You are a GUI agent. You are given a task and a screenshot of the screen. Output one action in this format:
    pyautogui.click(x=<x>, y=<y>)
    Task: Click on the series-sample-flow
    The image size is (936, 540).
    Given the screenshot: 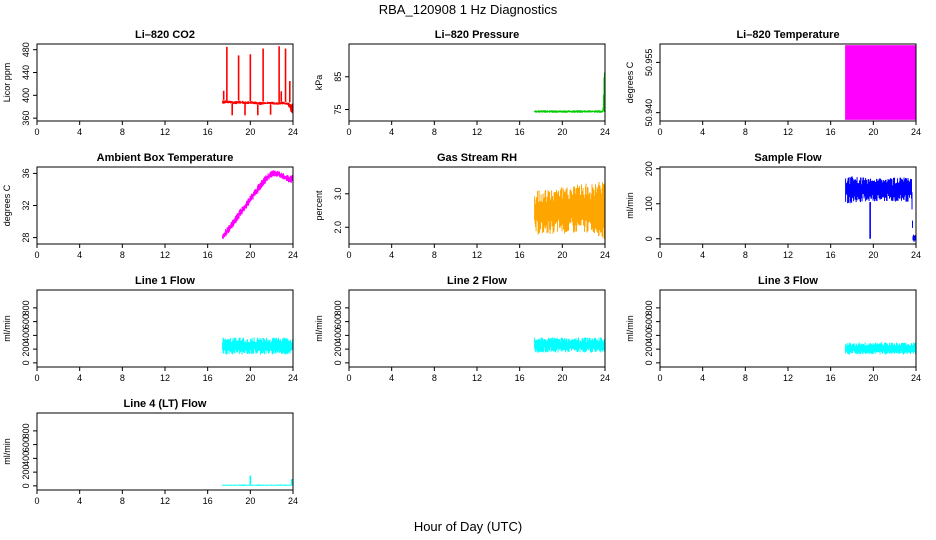 What is the action you would take?
    pyautogui.click(x=881, y=209)
    